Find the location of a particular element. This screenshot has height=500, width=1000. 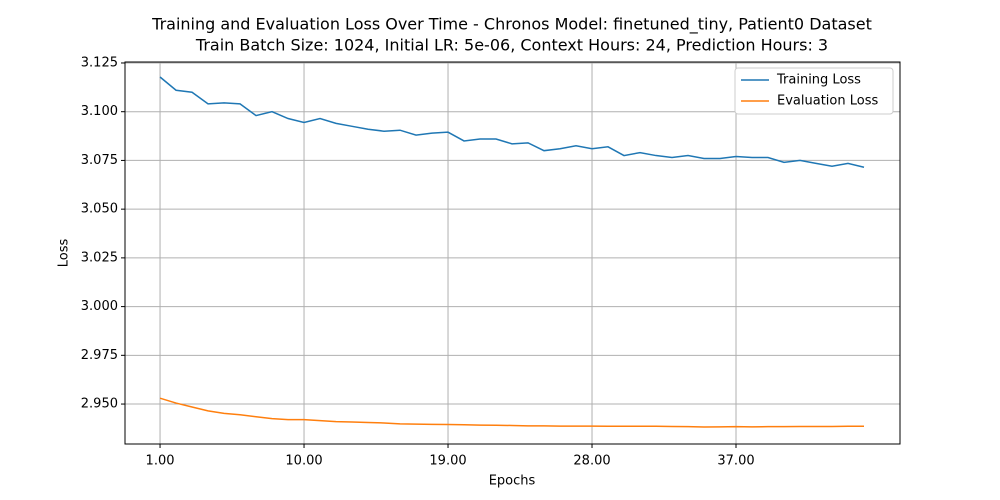

x-tick-label: 1.00 is located at coordinates (160, 461).